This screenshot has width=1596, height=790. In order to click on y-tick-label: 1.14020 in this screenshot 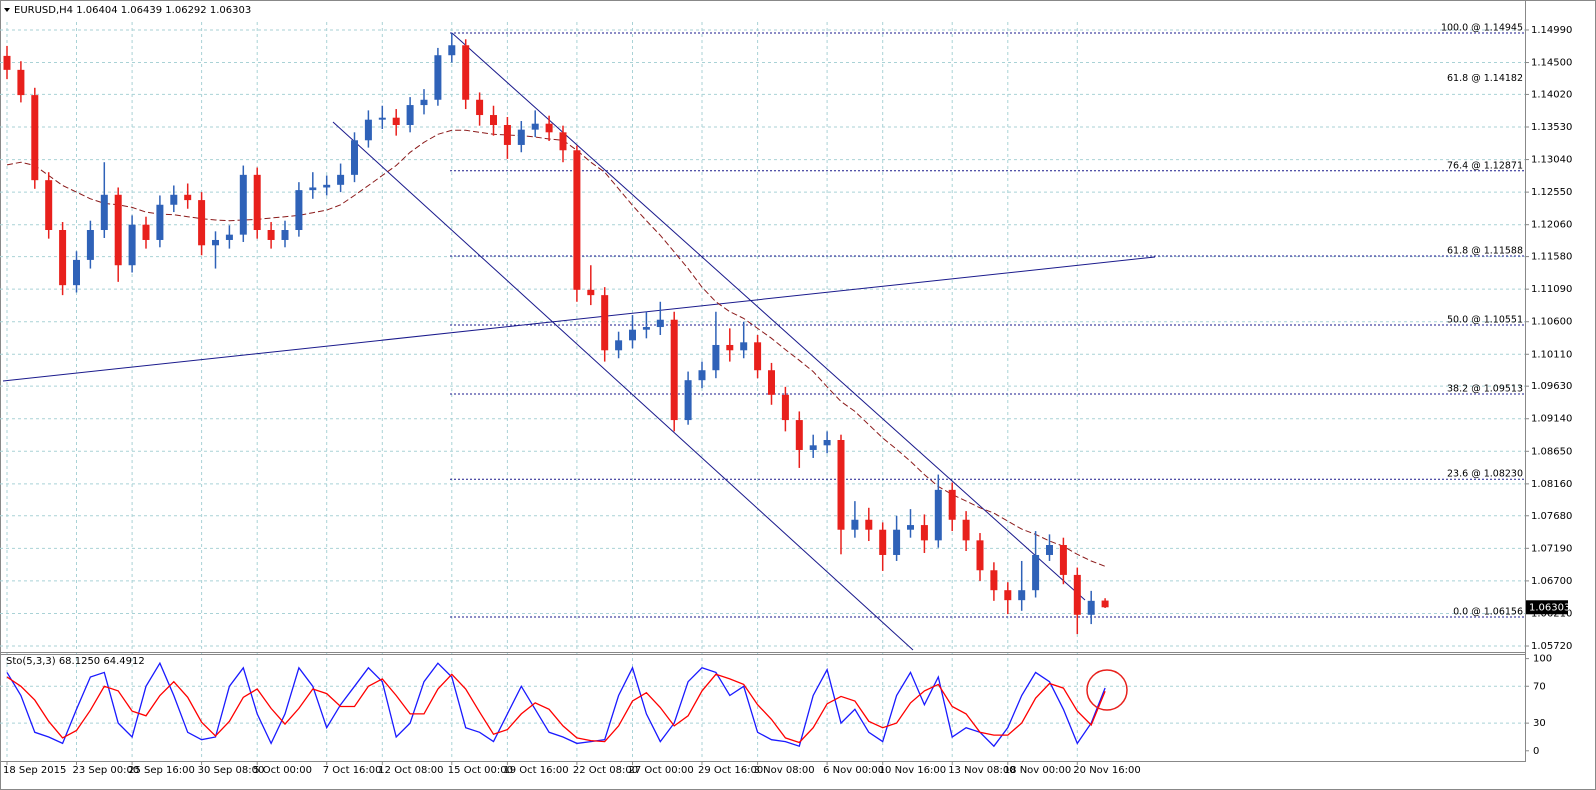, I will do `click(1551, 94)`.